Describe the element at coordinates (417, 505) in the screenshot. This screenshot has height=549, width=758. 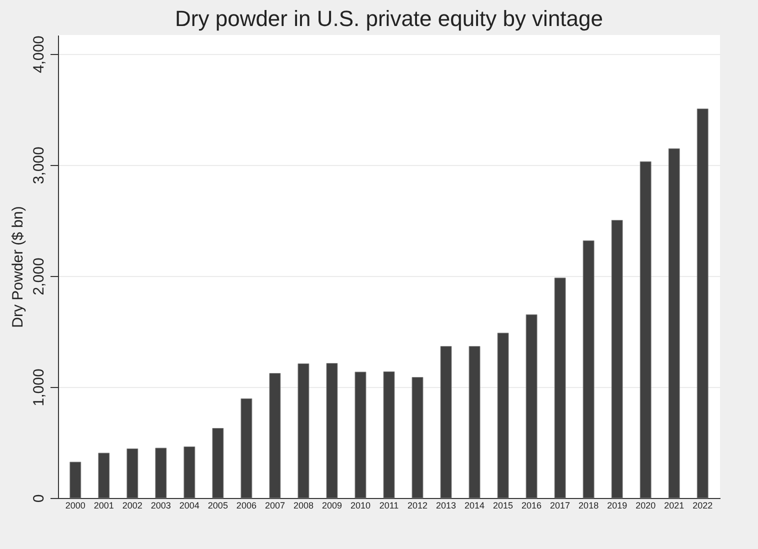
I see `x-tick-label: 2012` at that location.